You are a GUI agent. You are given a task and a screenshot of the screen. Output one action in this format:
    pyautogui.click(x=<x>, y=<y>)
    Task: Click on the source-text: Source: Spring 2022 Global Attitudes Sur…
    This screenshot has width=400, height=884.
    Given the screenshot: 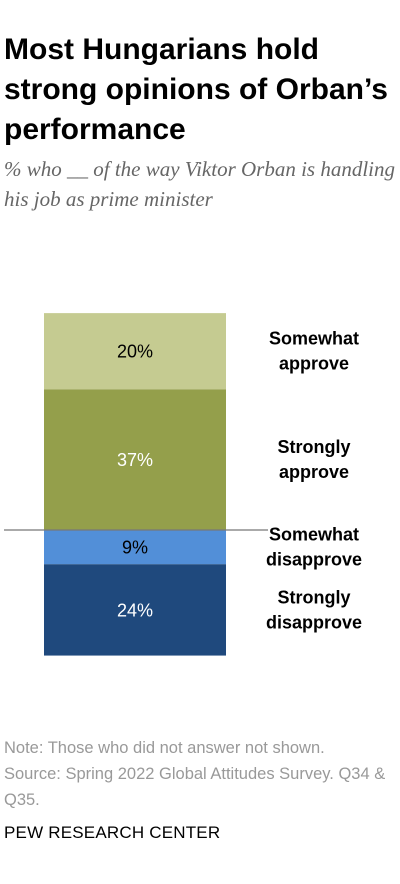 What is the action you would take?
    pyautogui.click(x=195, y=787)
    